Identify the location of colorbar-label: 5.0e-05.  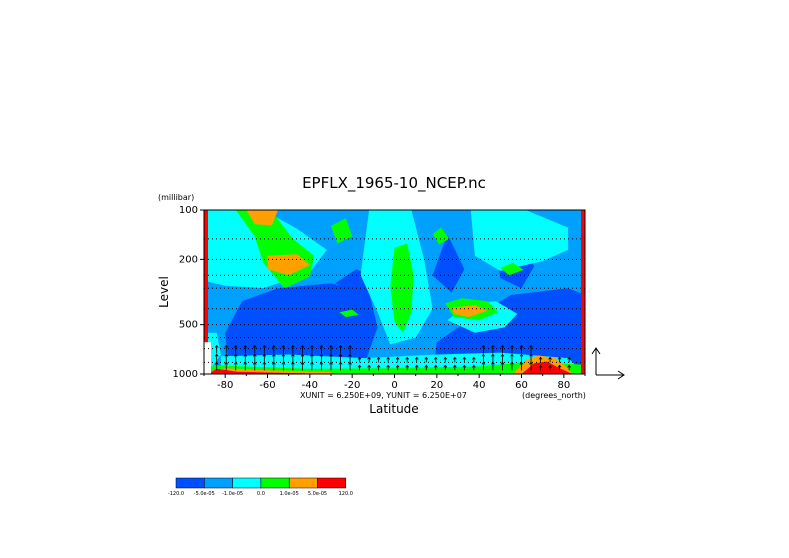
(317, 494).